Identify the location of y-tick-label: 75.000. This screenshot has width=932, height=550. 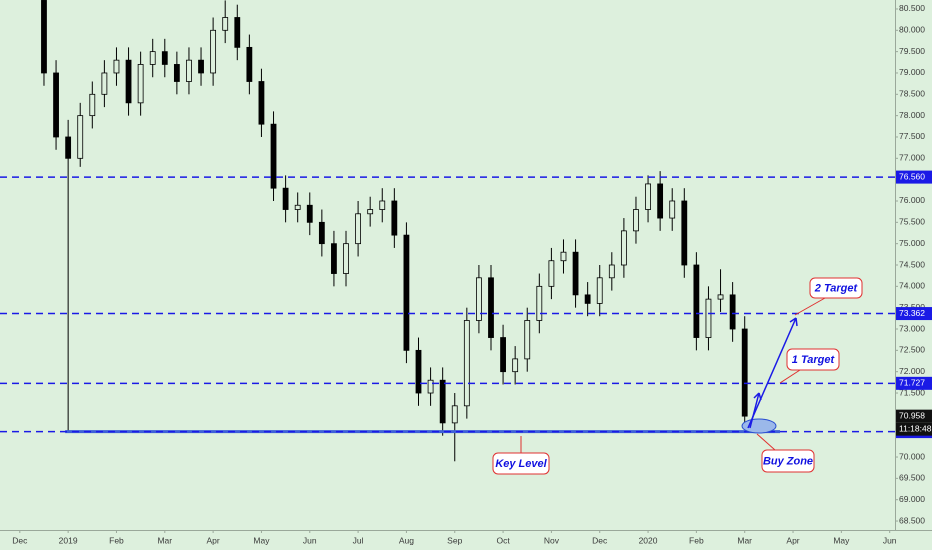
(912, 243).